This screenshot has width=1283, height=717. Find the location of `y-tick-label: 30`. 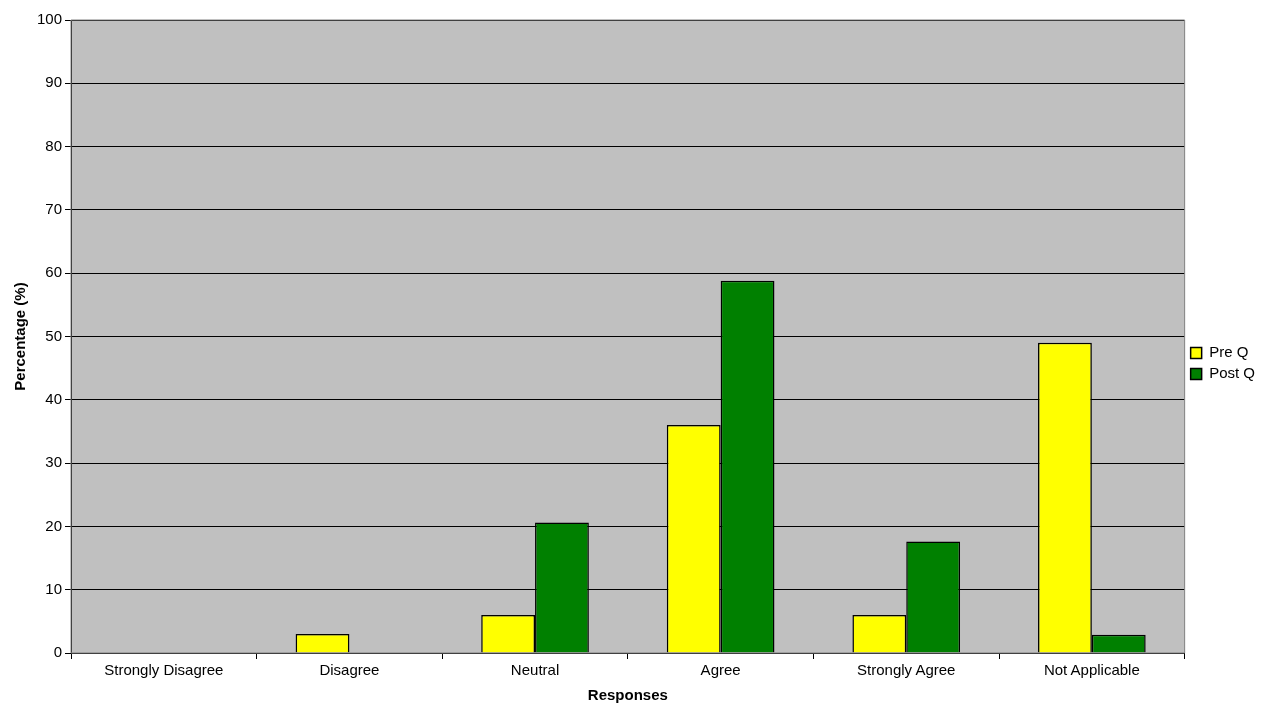

y-tick-label: 30 is located at coordinates (54, 462).